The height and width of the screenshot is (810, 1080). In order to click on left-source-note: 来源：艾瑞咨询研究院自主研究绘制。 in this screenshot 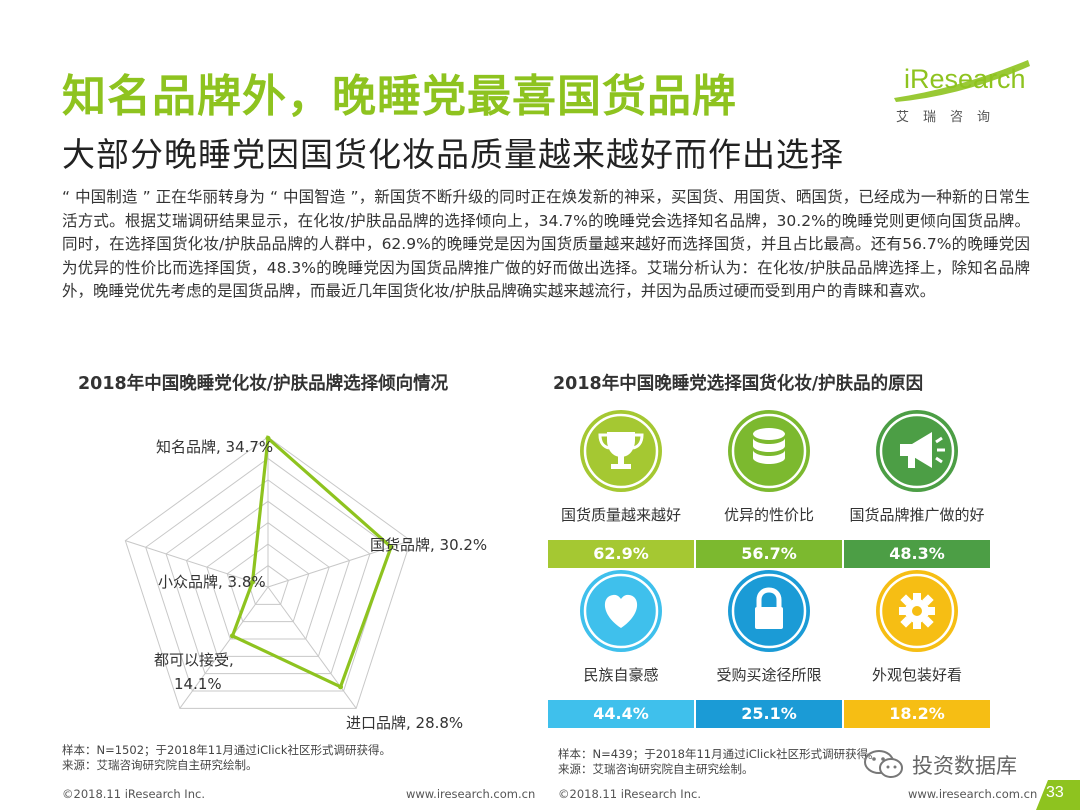, I will do `click(160, 765)`.